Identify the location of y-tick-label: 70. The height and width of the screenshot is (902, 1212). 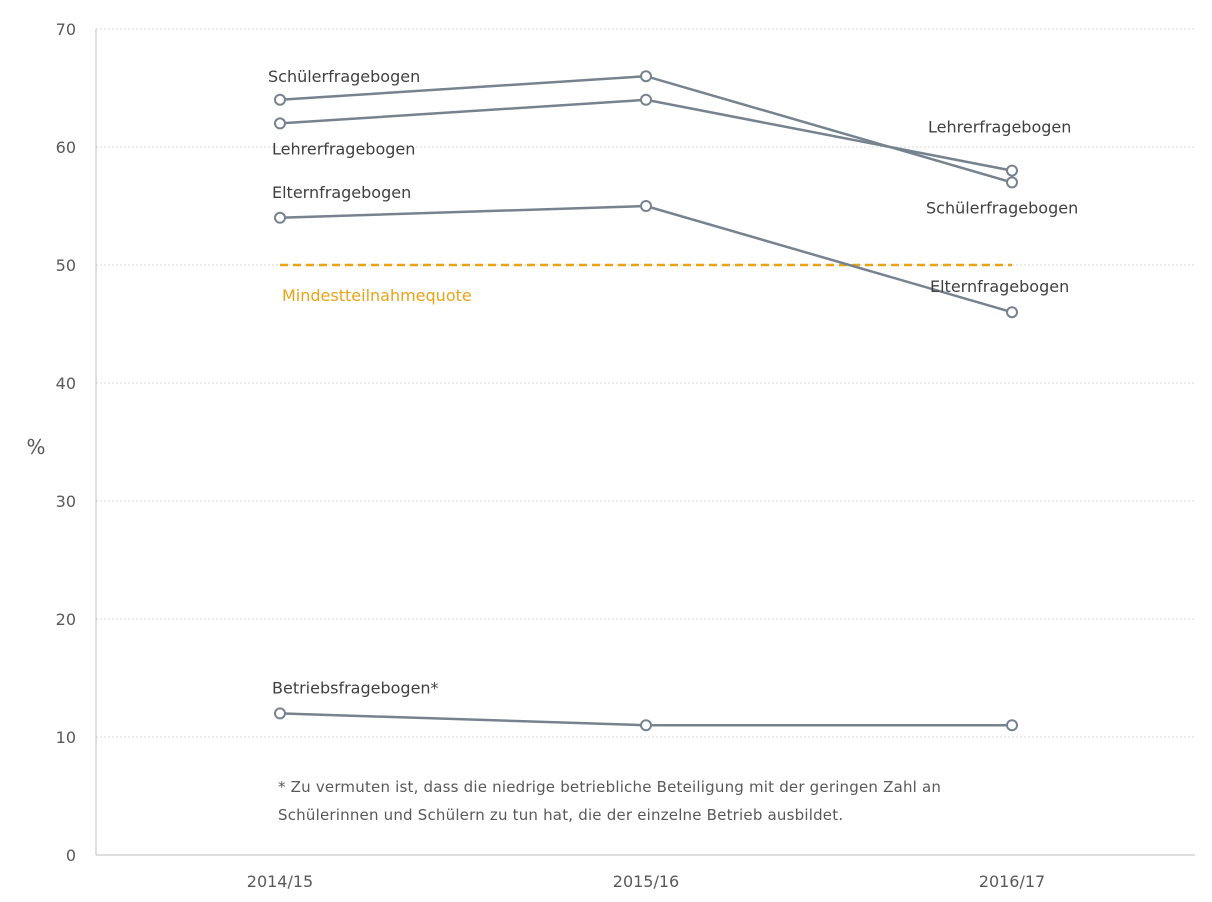
(66, 29).